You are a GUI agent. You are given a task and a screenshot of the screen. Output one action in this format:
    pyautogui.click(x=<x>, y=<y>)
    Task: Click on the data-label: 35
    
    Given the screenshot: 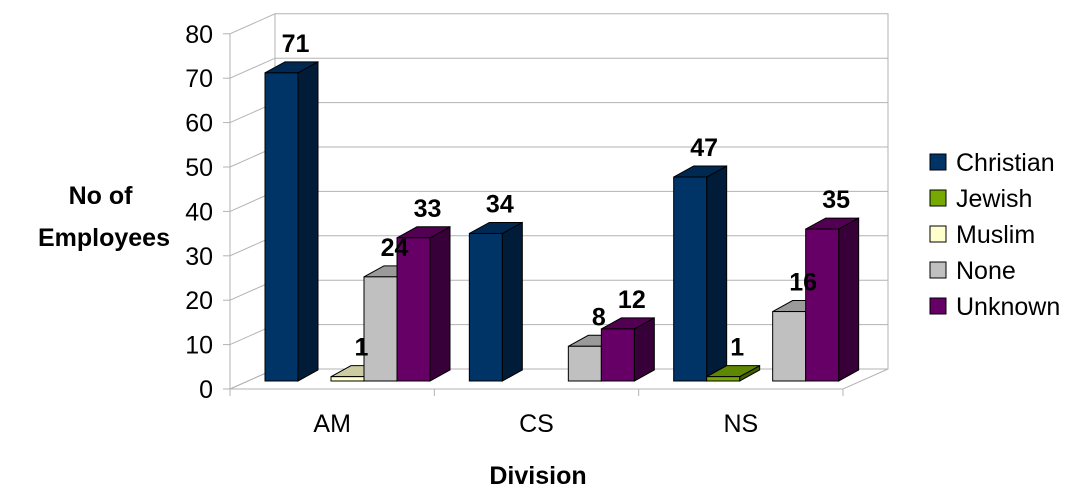 What is the action you would take?
    pyautogui.click(x=836, y=200)
    